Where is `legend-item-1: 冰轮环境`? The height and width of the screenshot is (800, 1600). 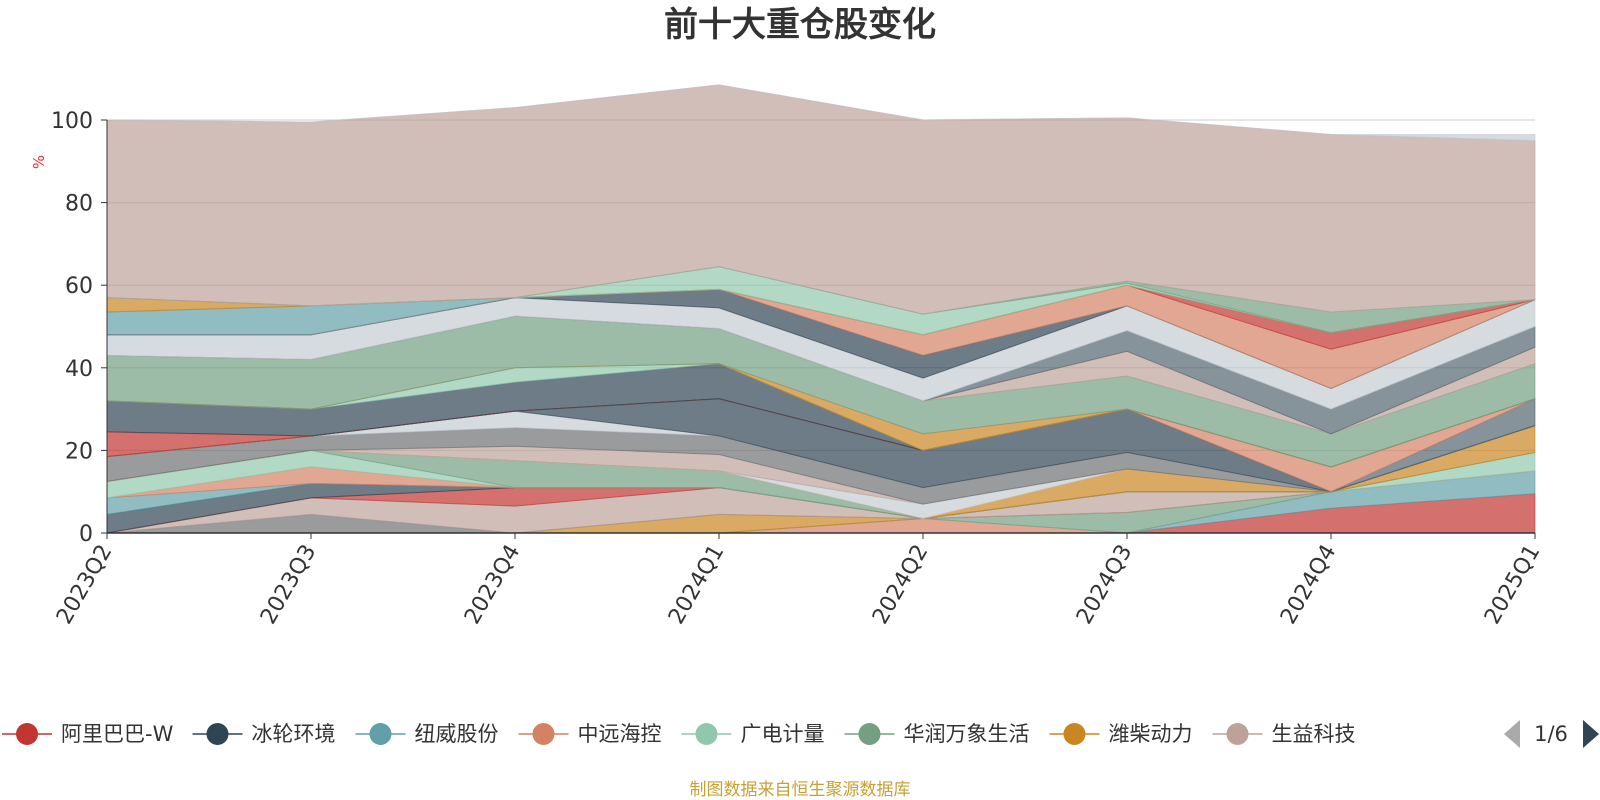
legend-item-1: 冰轮环境 is located at coordinates (263, 734).